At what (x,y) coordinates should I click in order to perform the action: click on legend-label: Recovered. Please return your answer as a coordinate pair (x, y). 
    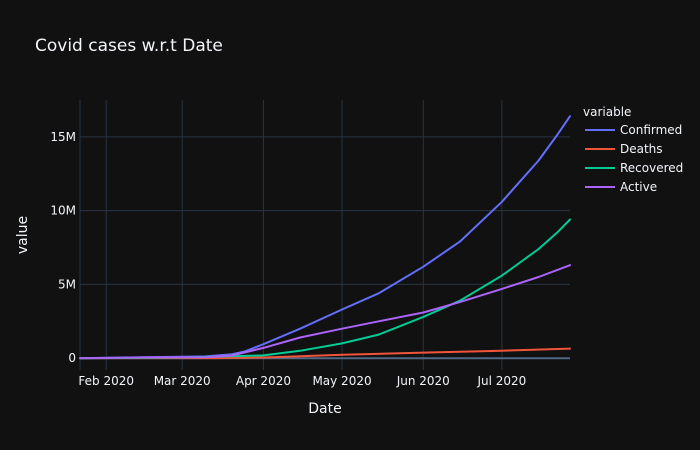
    Looking at the image, I should click on (651, 168).